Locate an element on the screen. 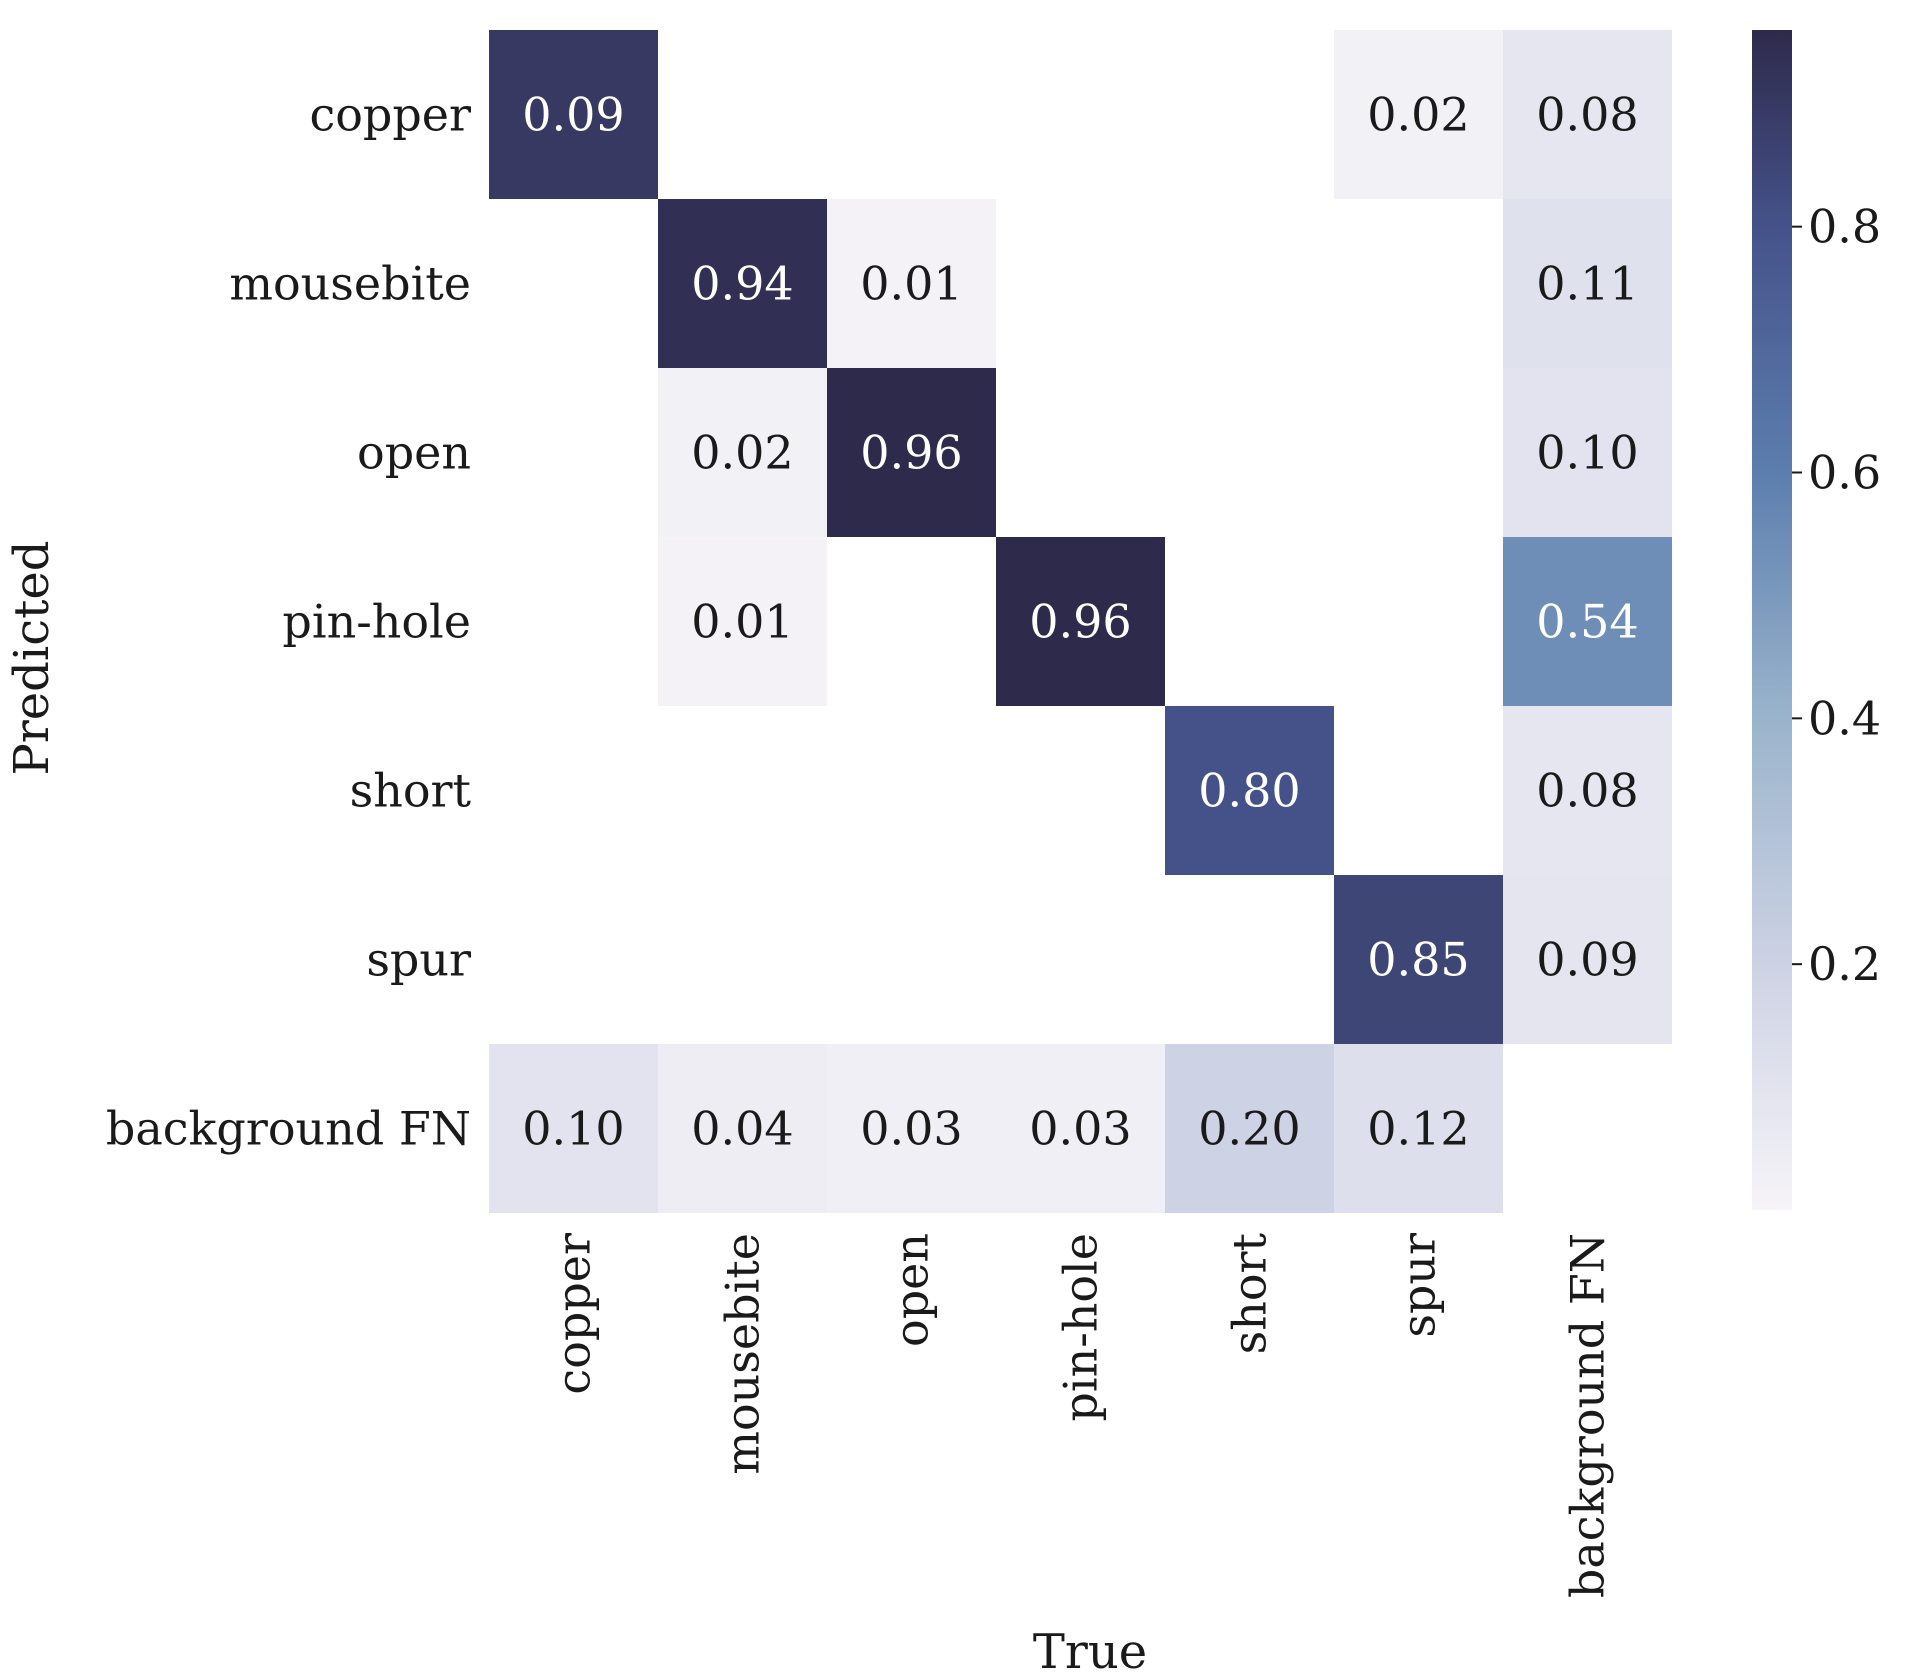 This screenshot has height=1677, width=1913. y-axis-title: Predicted is located at coordinates (32, 657).